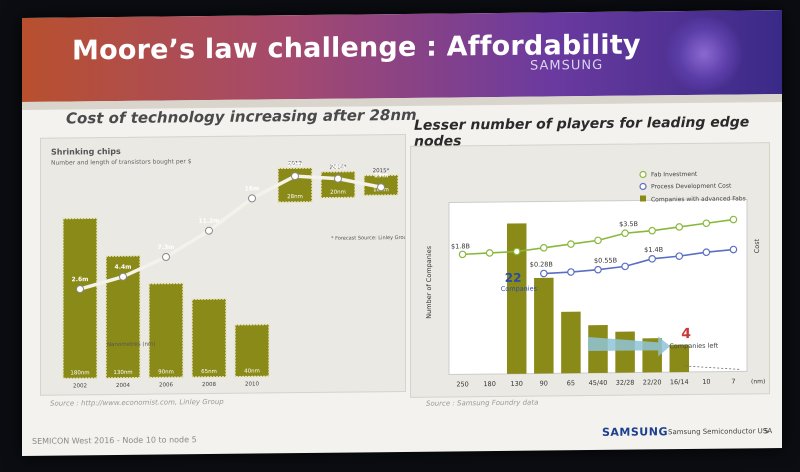  Describe the element at coordinates (368, 238) in the screenshot. I see `forecast-note: * Forecast Source: Linley Group` at that location.